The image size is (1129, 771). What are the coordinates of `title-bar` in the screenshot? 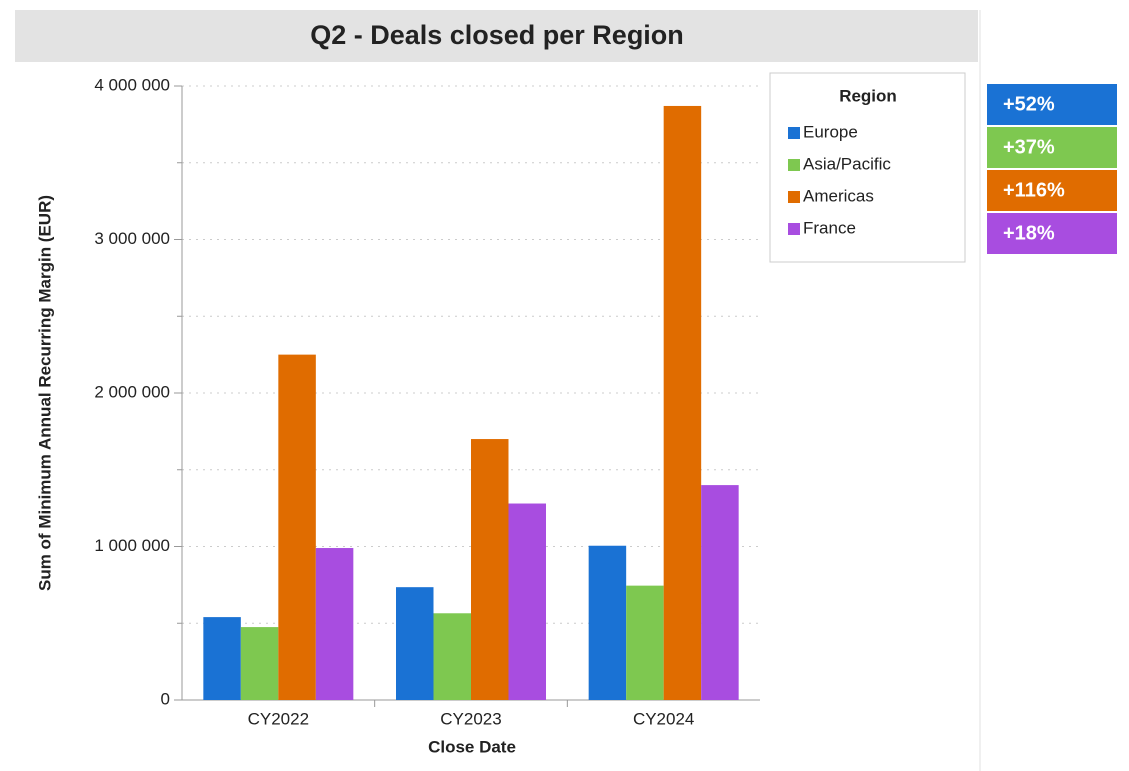 It's located at (496, 36).